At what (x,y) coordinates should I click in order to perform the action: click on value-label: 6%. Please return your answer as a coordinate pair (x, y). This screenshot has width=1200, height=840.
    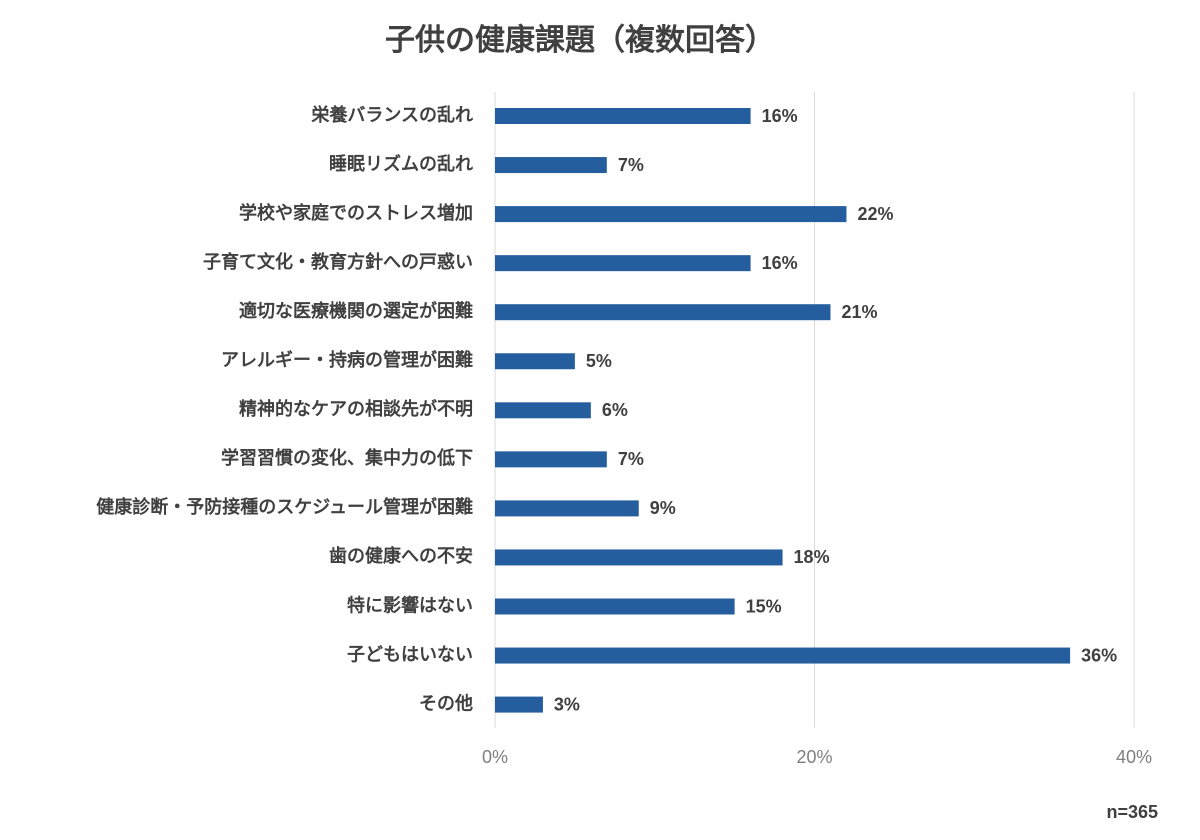
    Looking at the image, I should click on (615, 410).